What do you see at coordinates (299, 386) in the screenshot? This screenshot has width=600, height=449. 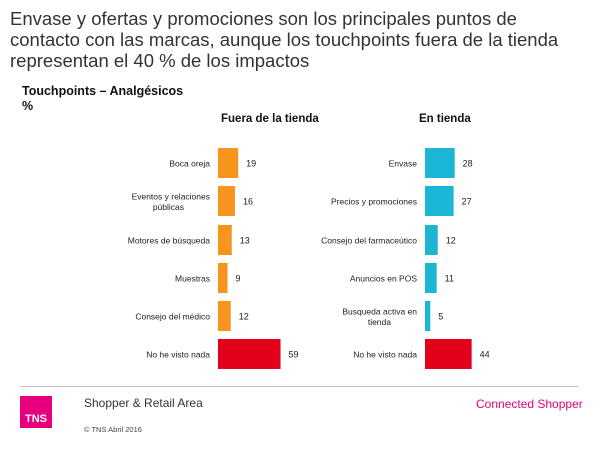 I see `footer-divider` at bounding box center [299, 386].